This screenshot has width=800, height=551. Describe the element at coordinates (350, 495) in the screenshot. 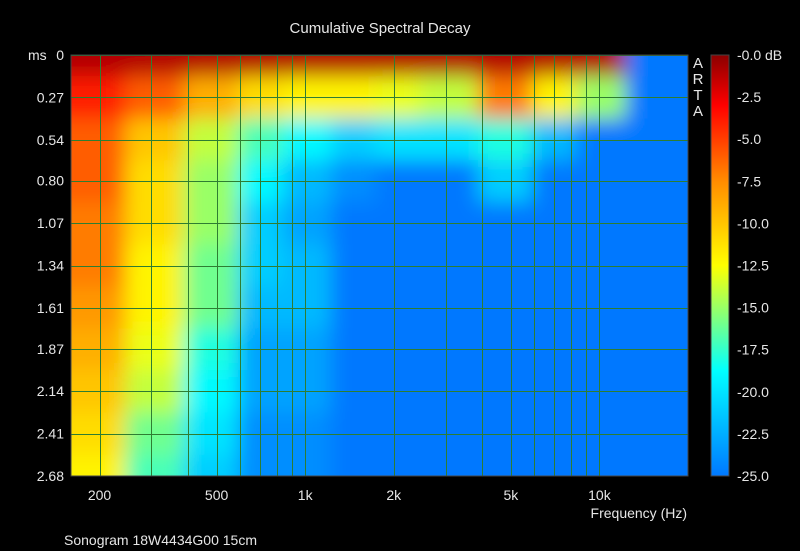

I see `x-axis-ticks: 200 500 1k 2k 5k 10k` at that location.